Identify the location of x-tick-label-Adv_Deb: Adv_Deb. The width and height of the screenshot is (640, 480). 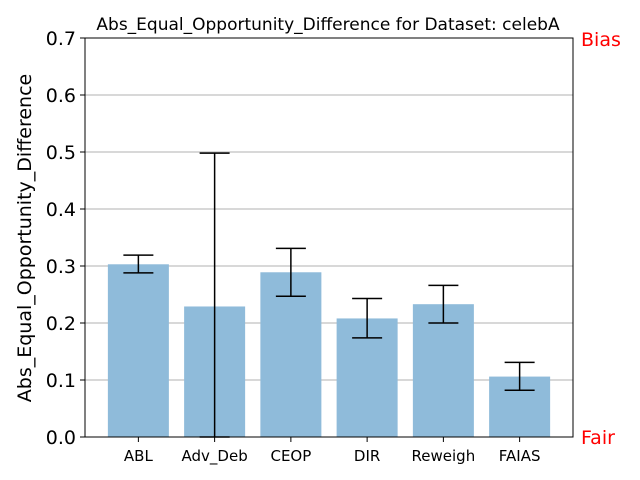
(215, 456).